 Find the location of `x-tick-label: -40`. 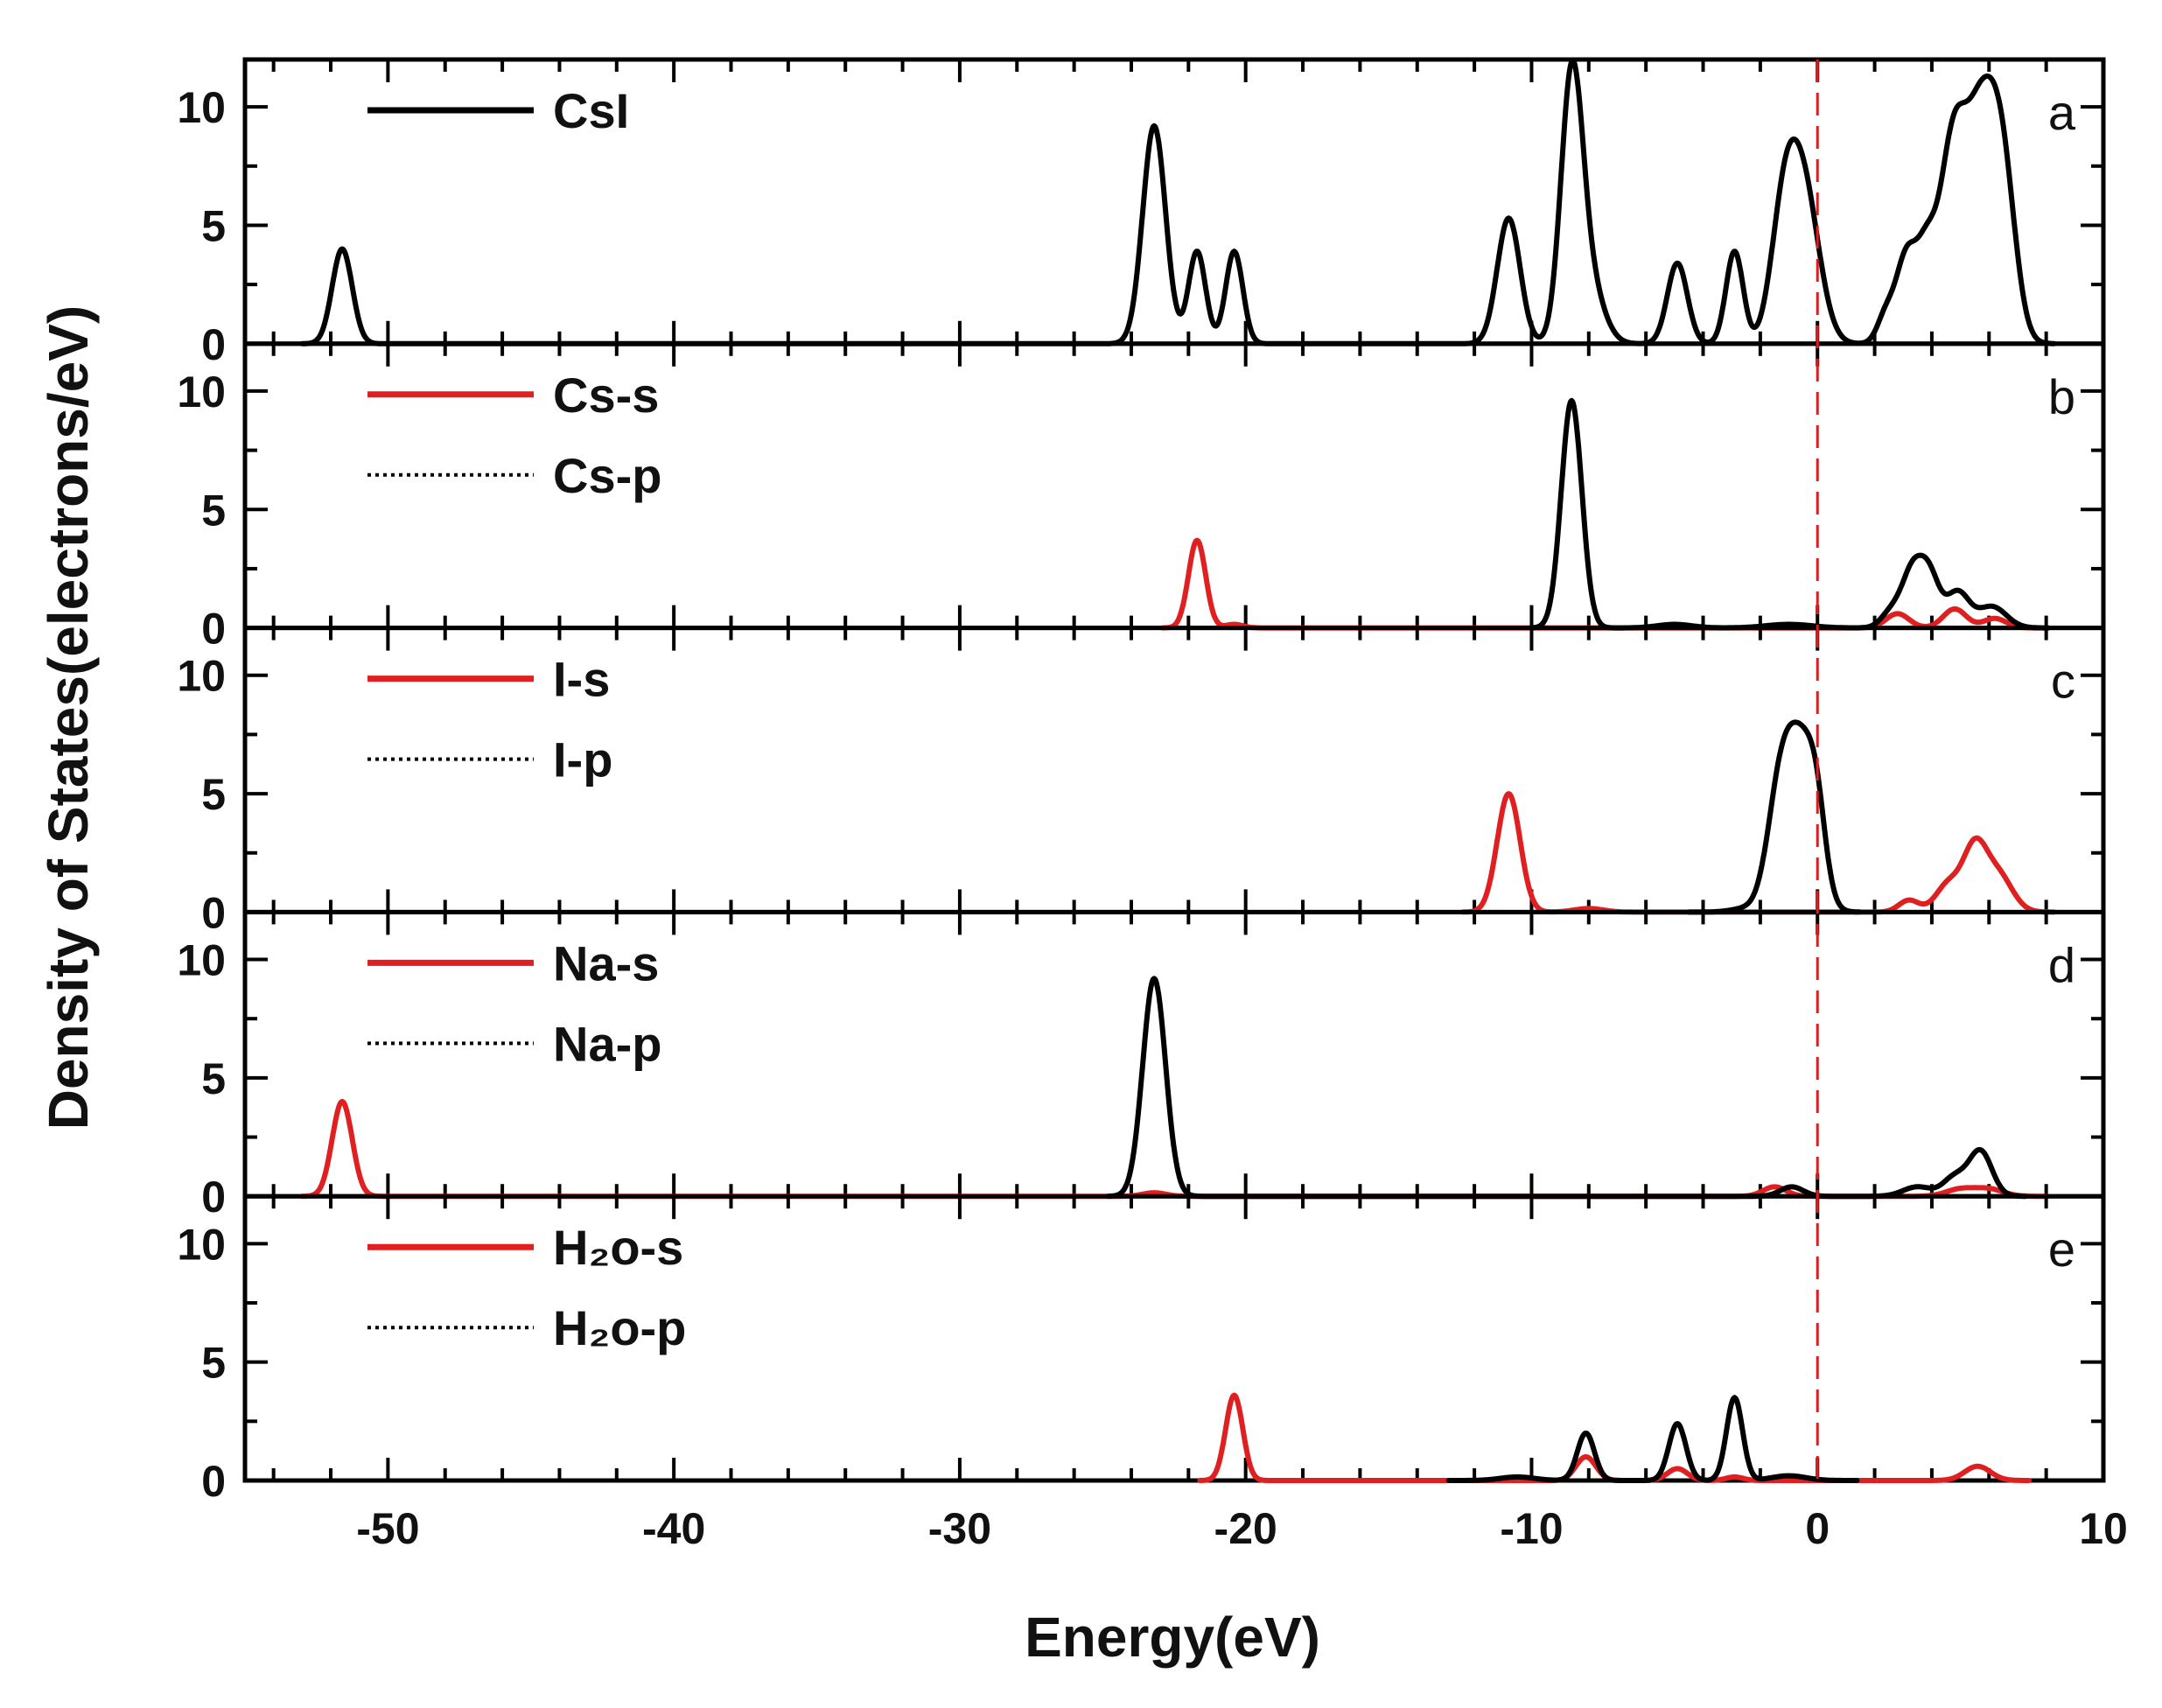

x-tick-label: -40 is located at coordinates (673, 1528).